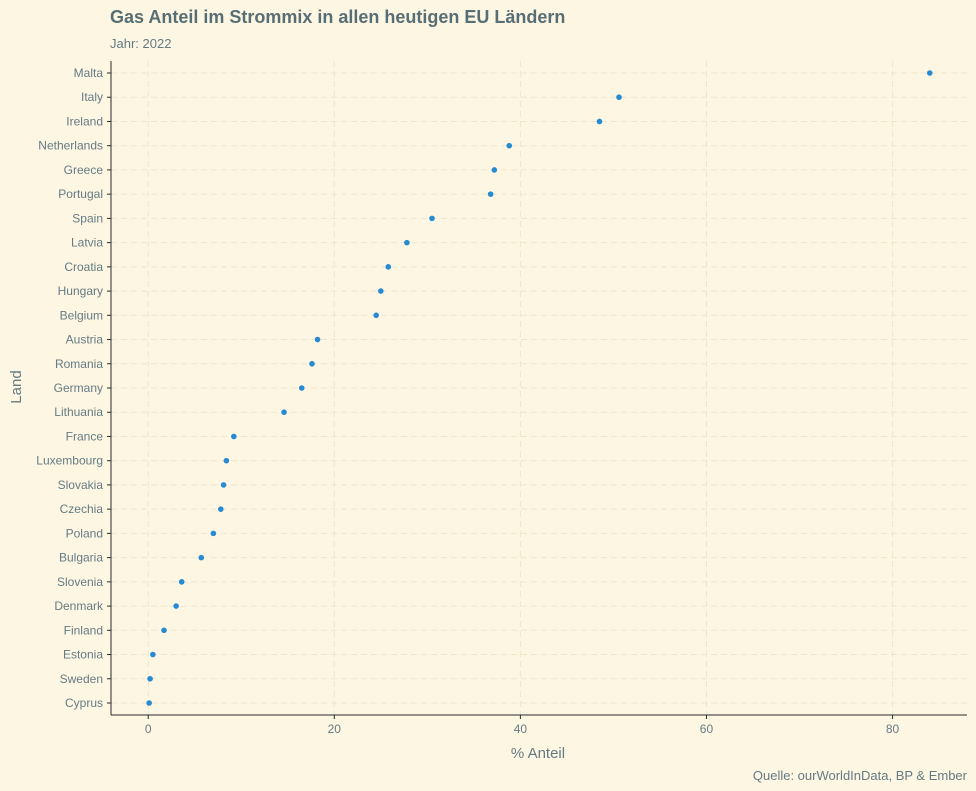 The width and height of the screenshot is (976, 791). I want to click on y-tick-label-czechia: Czechia, so click(82, 509).